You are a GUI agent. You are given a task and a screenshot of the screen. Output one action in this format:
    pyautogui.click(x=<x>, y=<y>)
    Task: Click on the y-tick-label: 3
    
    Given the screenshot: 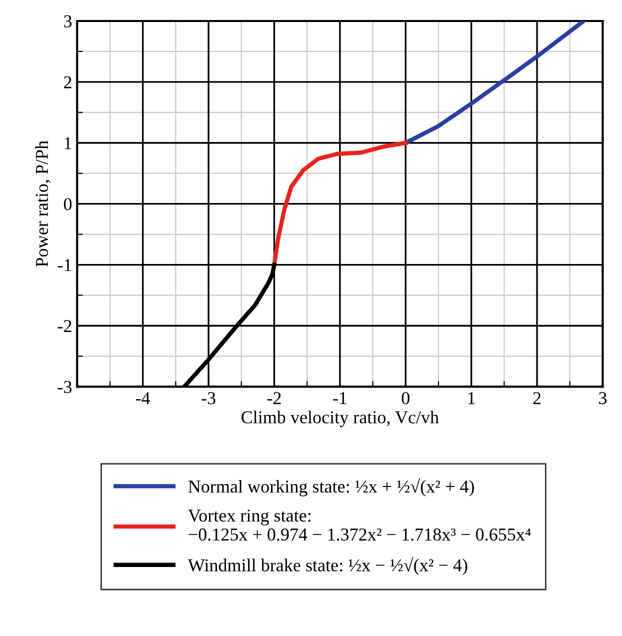 What is the action you would take?
    pyautogui.click(x=68, y=21)
    